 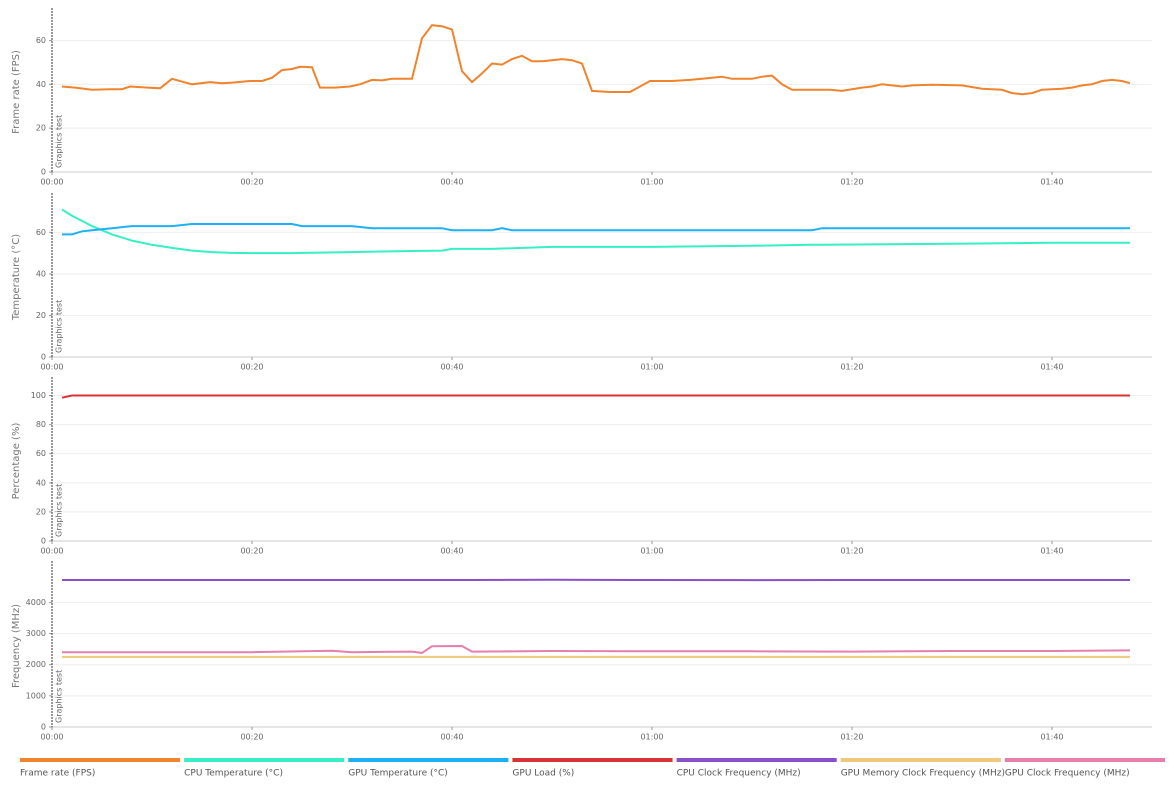 I want to click on y-axis-label: Frequency (MHz), so click(x=16, y=646).